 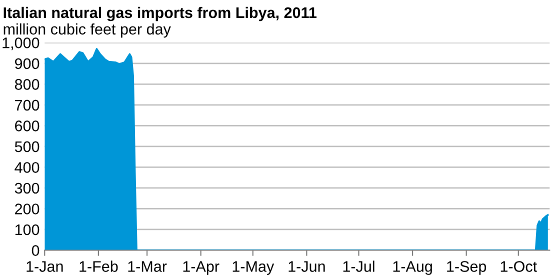 I want to click on y-tick-label: 600, so click(x=27, y=126).